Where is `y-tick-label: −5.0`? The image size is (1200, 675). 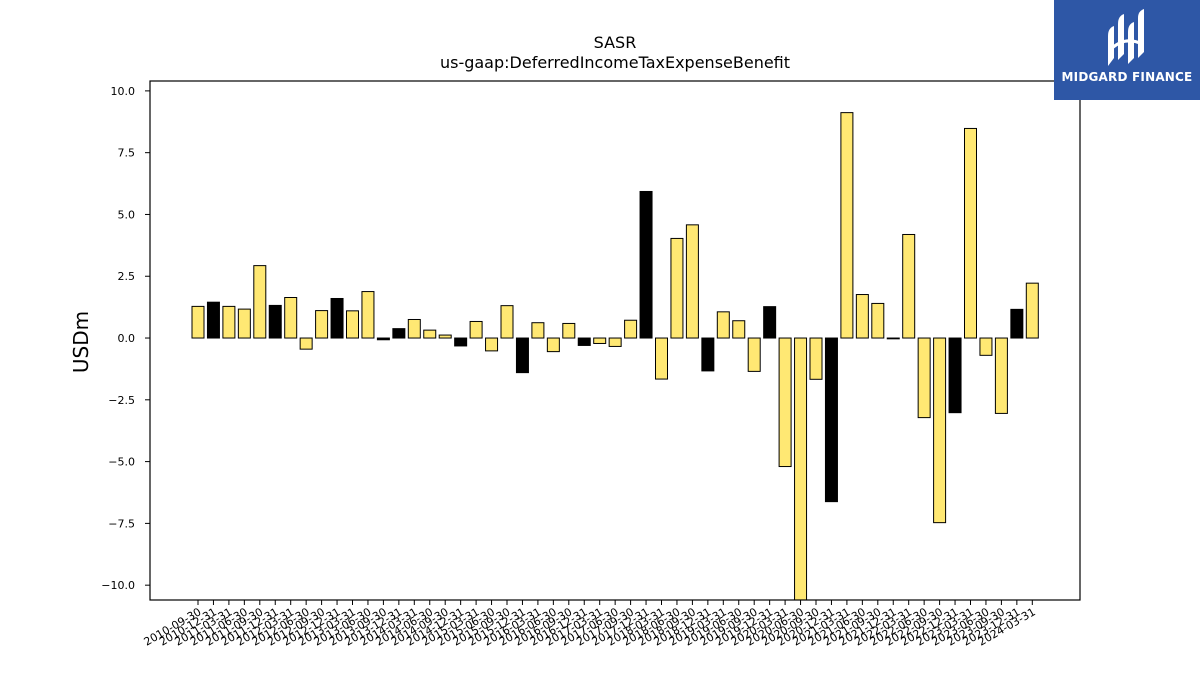
y-tick-label: −5.0 is located at coordinates (121, 462).